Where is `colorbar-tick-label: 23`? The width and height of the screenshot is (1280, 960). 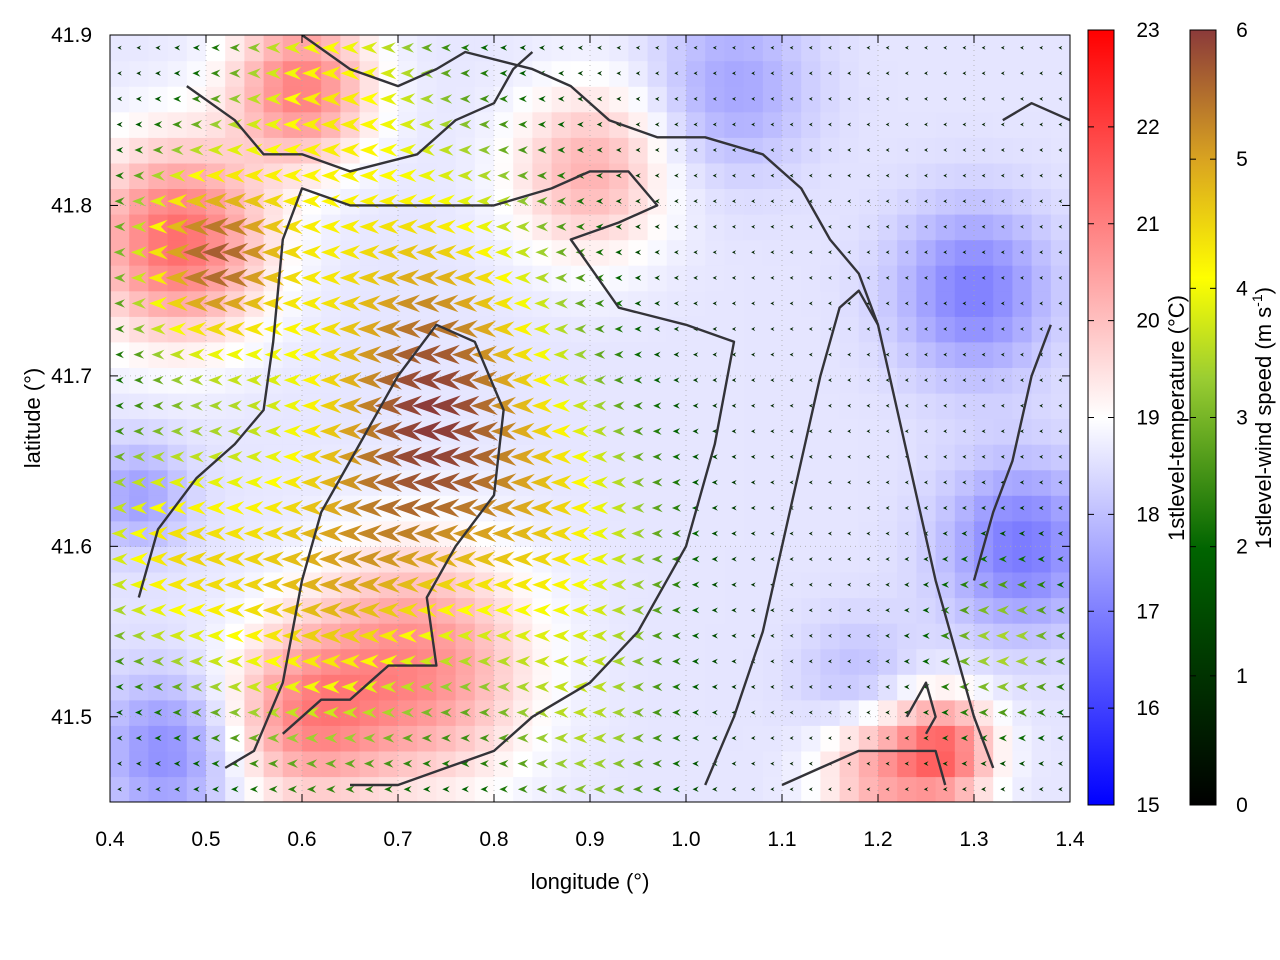 colorbar-tick-label: 23 is located at coordinates (1147, 30).